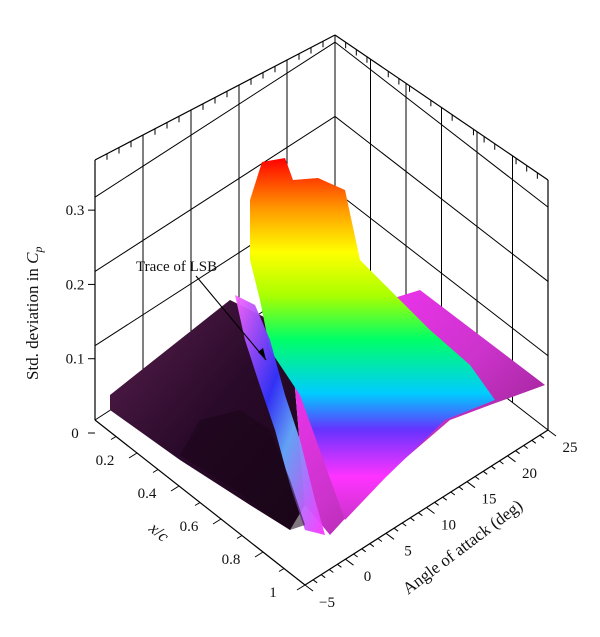 The height and width of the screenshot is (637, 600). Describe the element at coordinates (38, 249) in the screenshot. I see `z-axis-title-sub: p` at that location.